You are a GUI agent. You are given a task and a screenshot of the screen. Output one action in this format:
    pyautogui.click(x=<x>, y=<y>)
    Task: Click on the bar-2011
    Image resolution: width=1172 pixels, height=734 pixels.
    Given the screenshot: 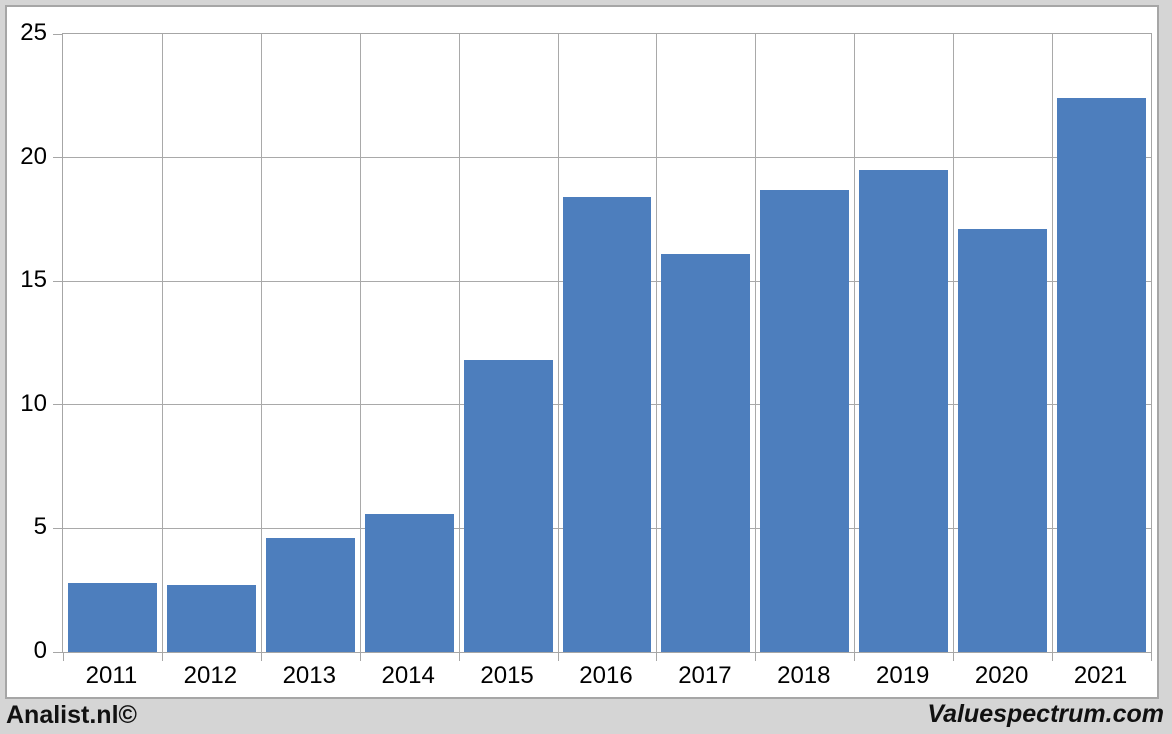 What is the action you would take?
    pyautogui.click(x=112, y=617)
    